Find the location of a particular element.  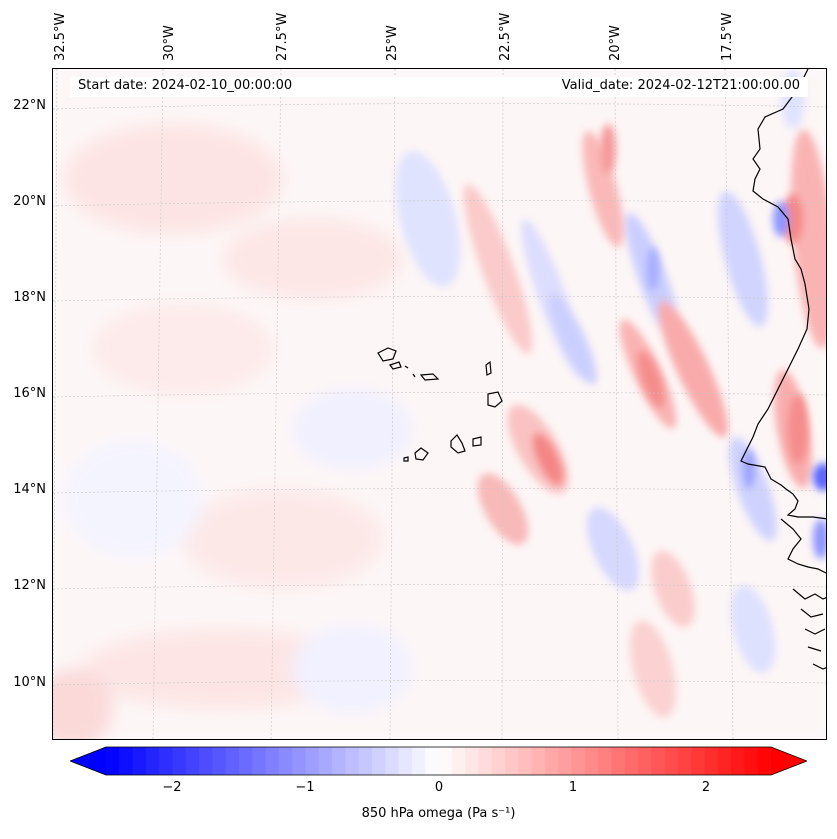

colorbar-extend-high is located at coordinates (789, 761).